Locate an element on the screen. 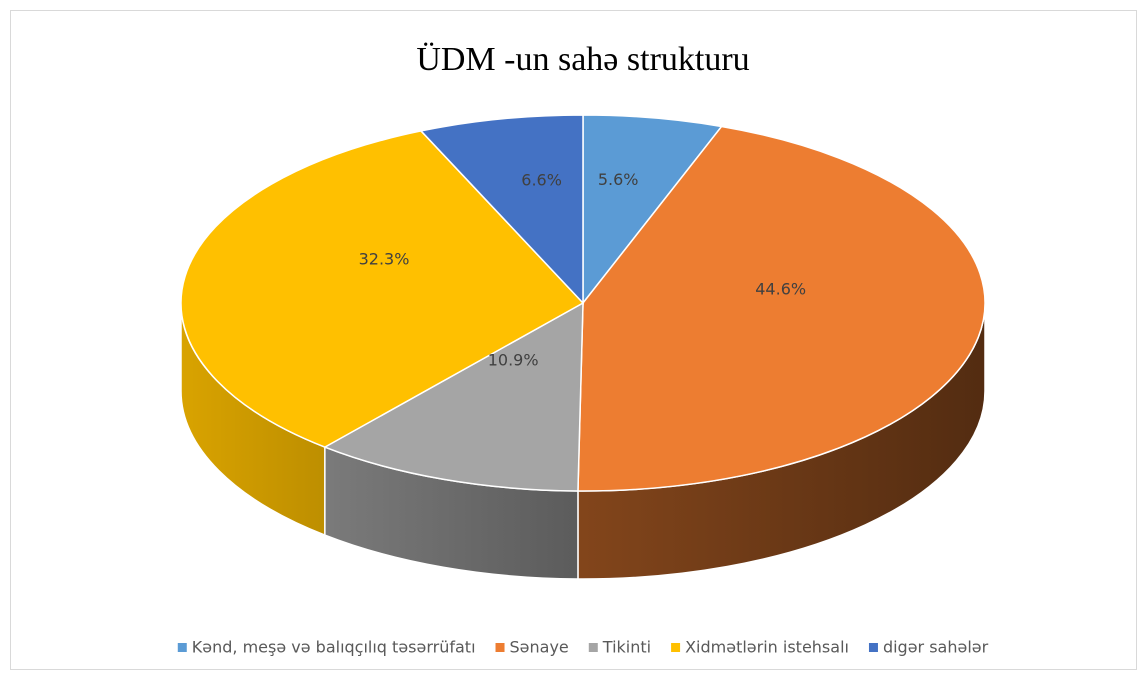 The width and height of the screenshot is (1147, 680). data-label: 6.6% is located at coordinates (541, 180).